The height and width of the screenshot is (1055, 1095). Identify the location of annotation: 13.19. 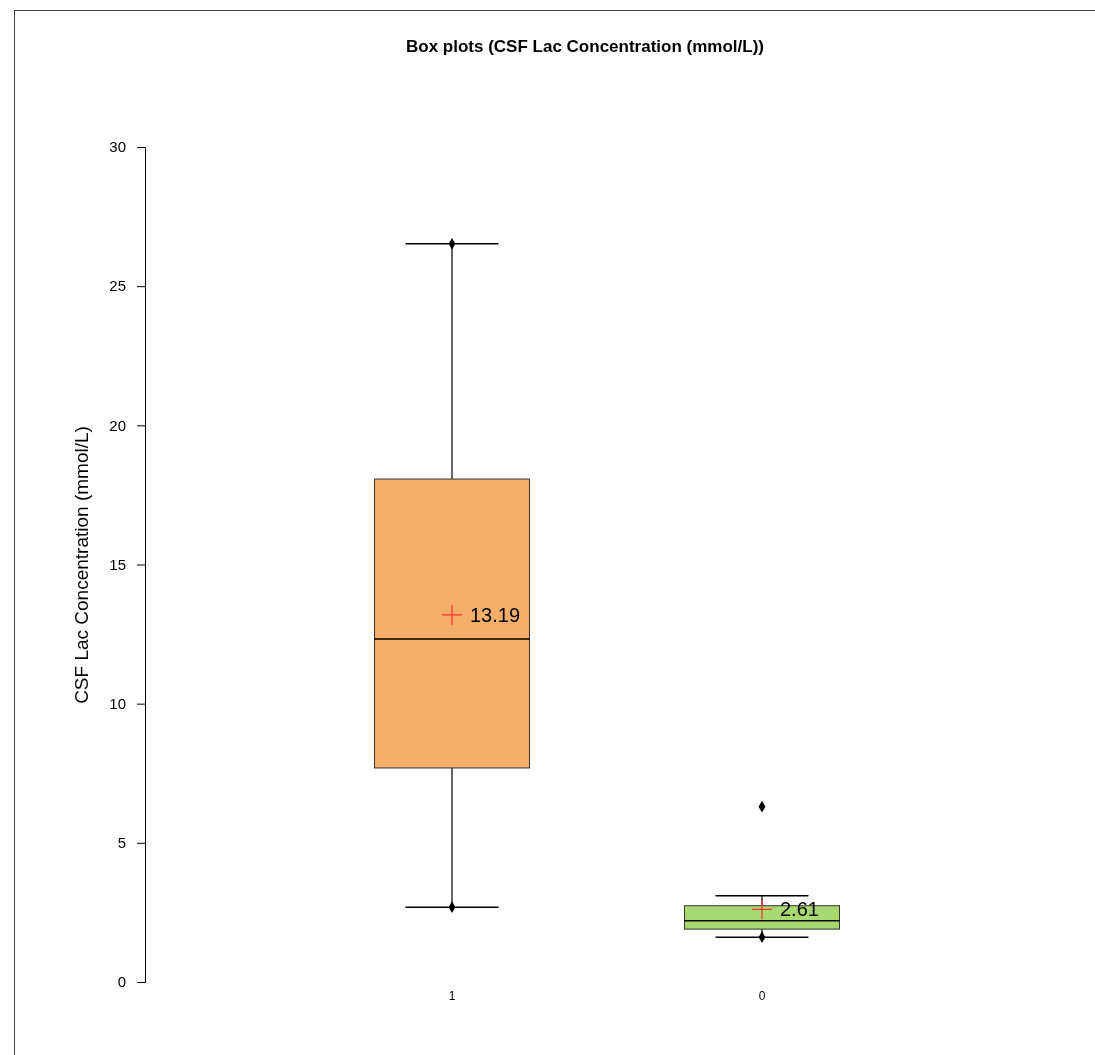
(495, 614).